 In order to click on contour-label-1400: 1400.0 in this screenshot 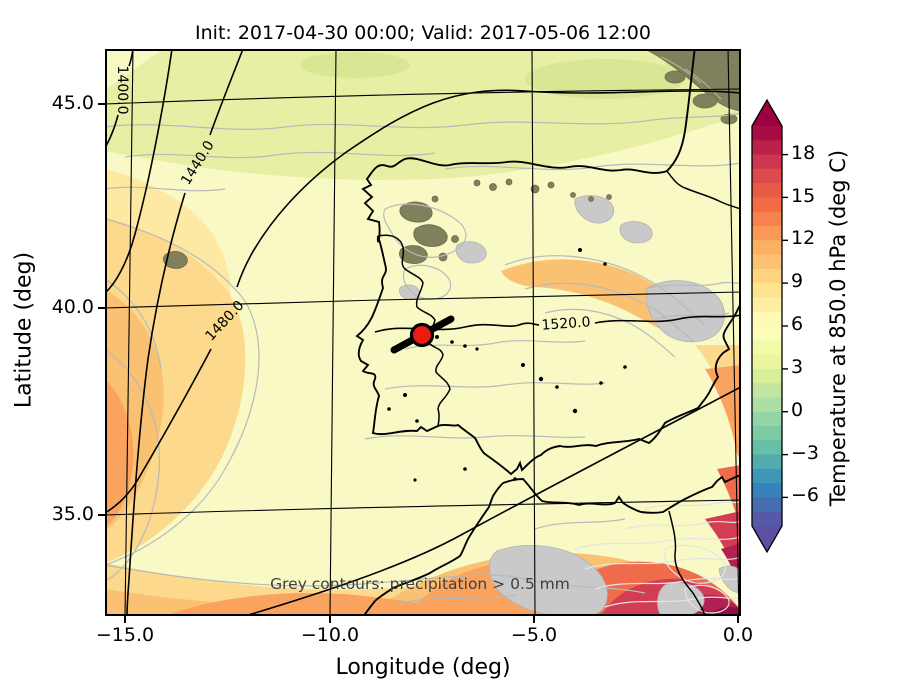, I will do `click(122, 90)`.